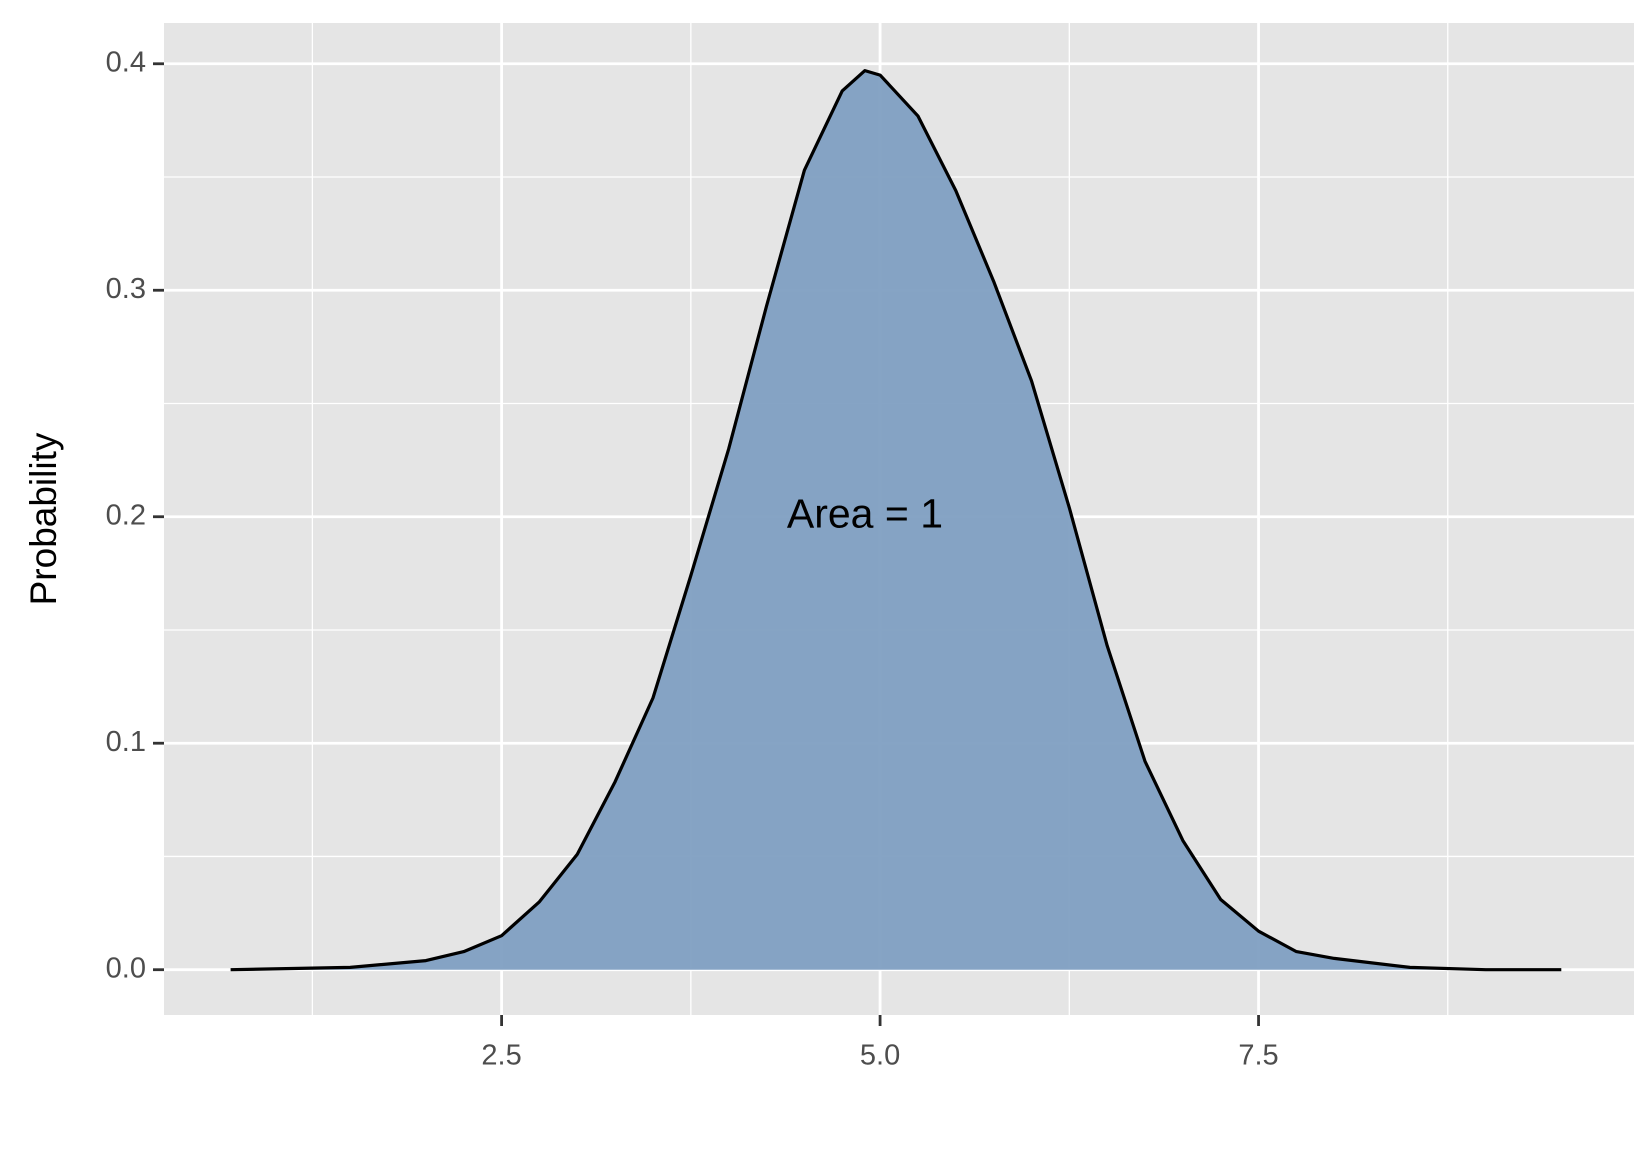 The image size is (1650, 1155). I want to click on y-tick-label: 0.1, so click(126, 742).